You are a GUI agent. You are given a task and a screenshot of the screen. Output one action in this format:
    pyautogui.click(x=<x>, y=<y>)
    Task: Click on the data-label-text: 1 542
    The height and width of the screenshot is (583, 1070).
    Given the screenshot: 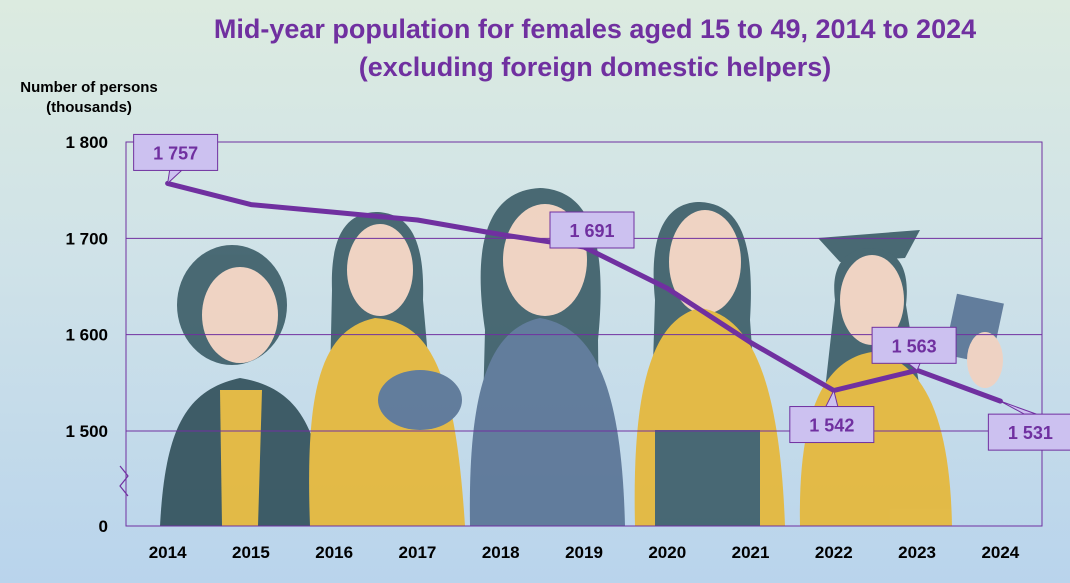 What is the action you would take?
    pyautogui.click(x=831, y=426)
    